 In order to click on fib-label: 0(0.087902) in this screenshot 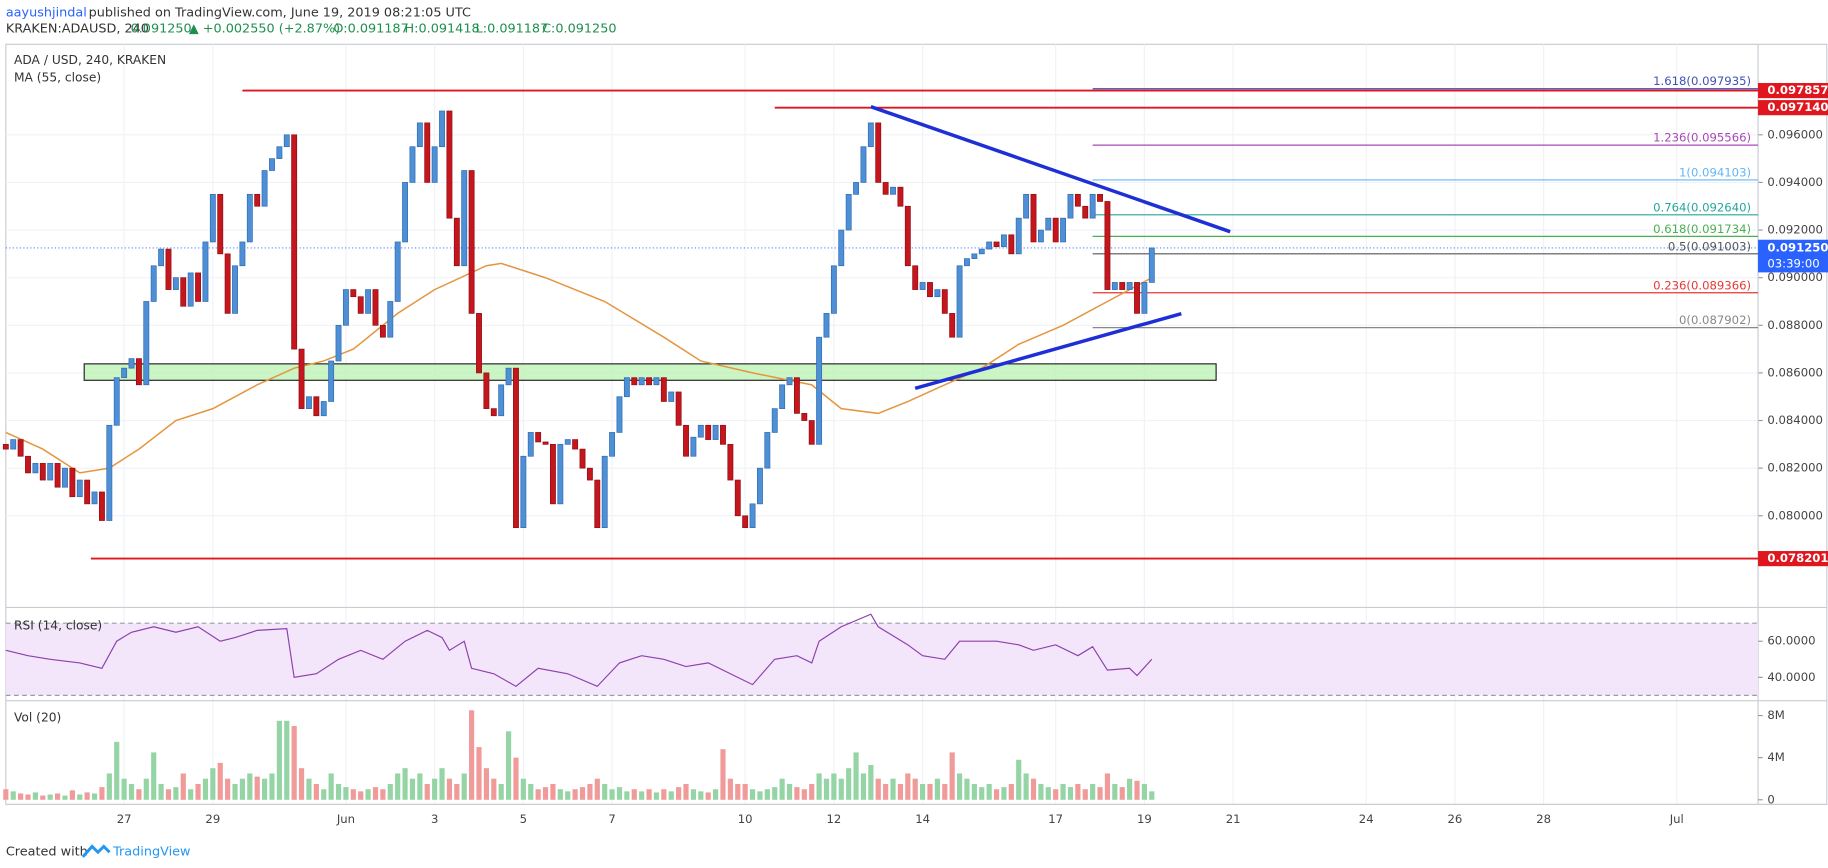, I will do `click(1715, 320)`.